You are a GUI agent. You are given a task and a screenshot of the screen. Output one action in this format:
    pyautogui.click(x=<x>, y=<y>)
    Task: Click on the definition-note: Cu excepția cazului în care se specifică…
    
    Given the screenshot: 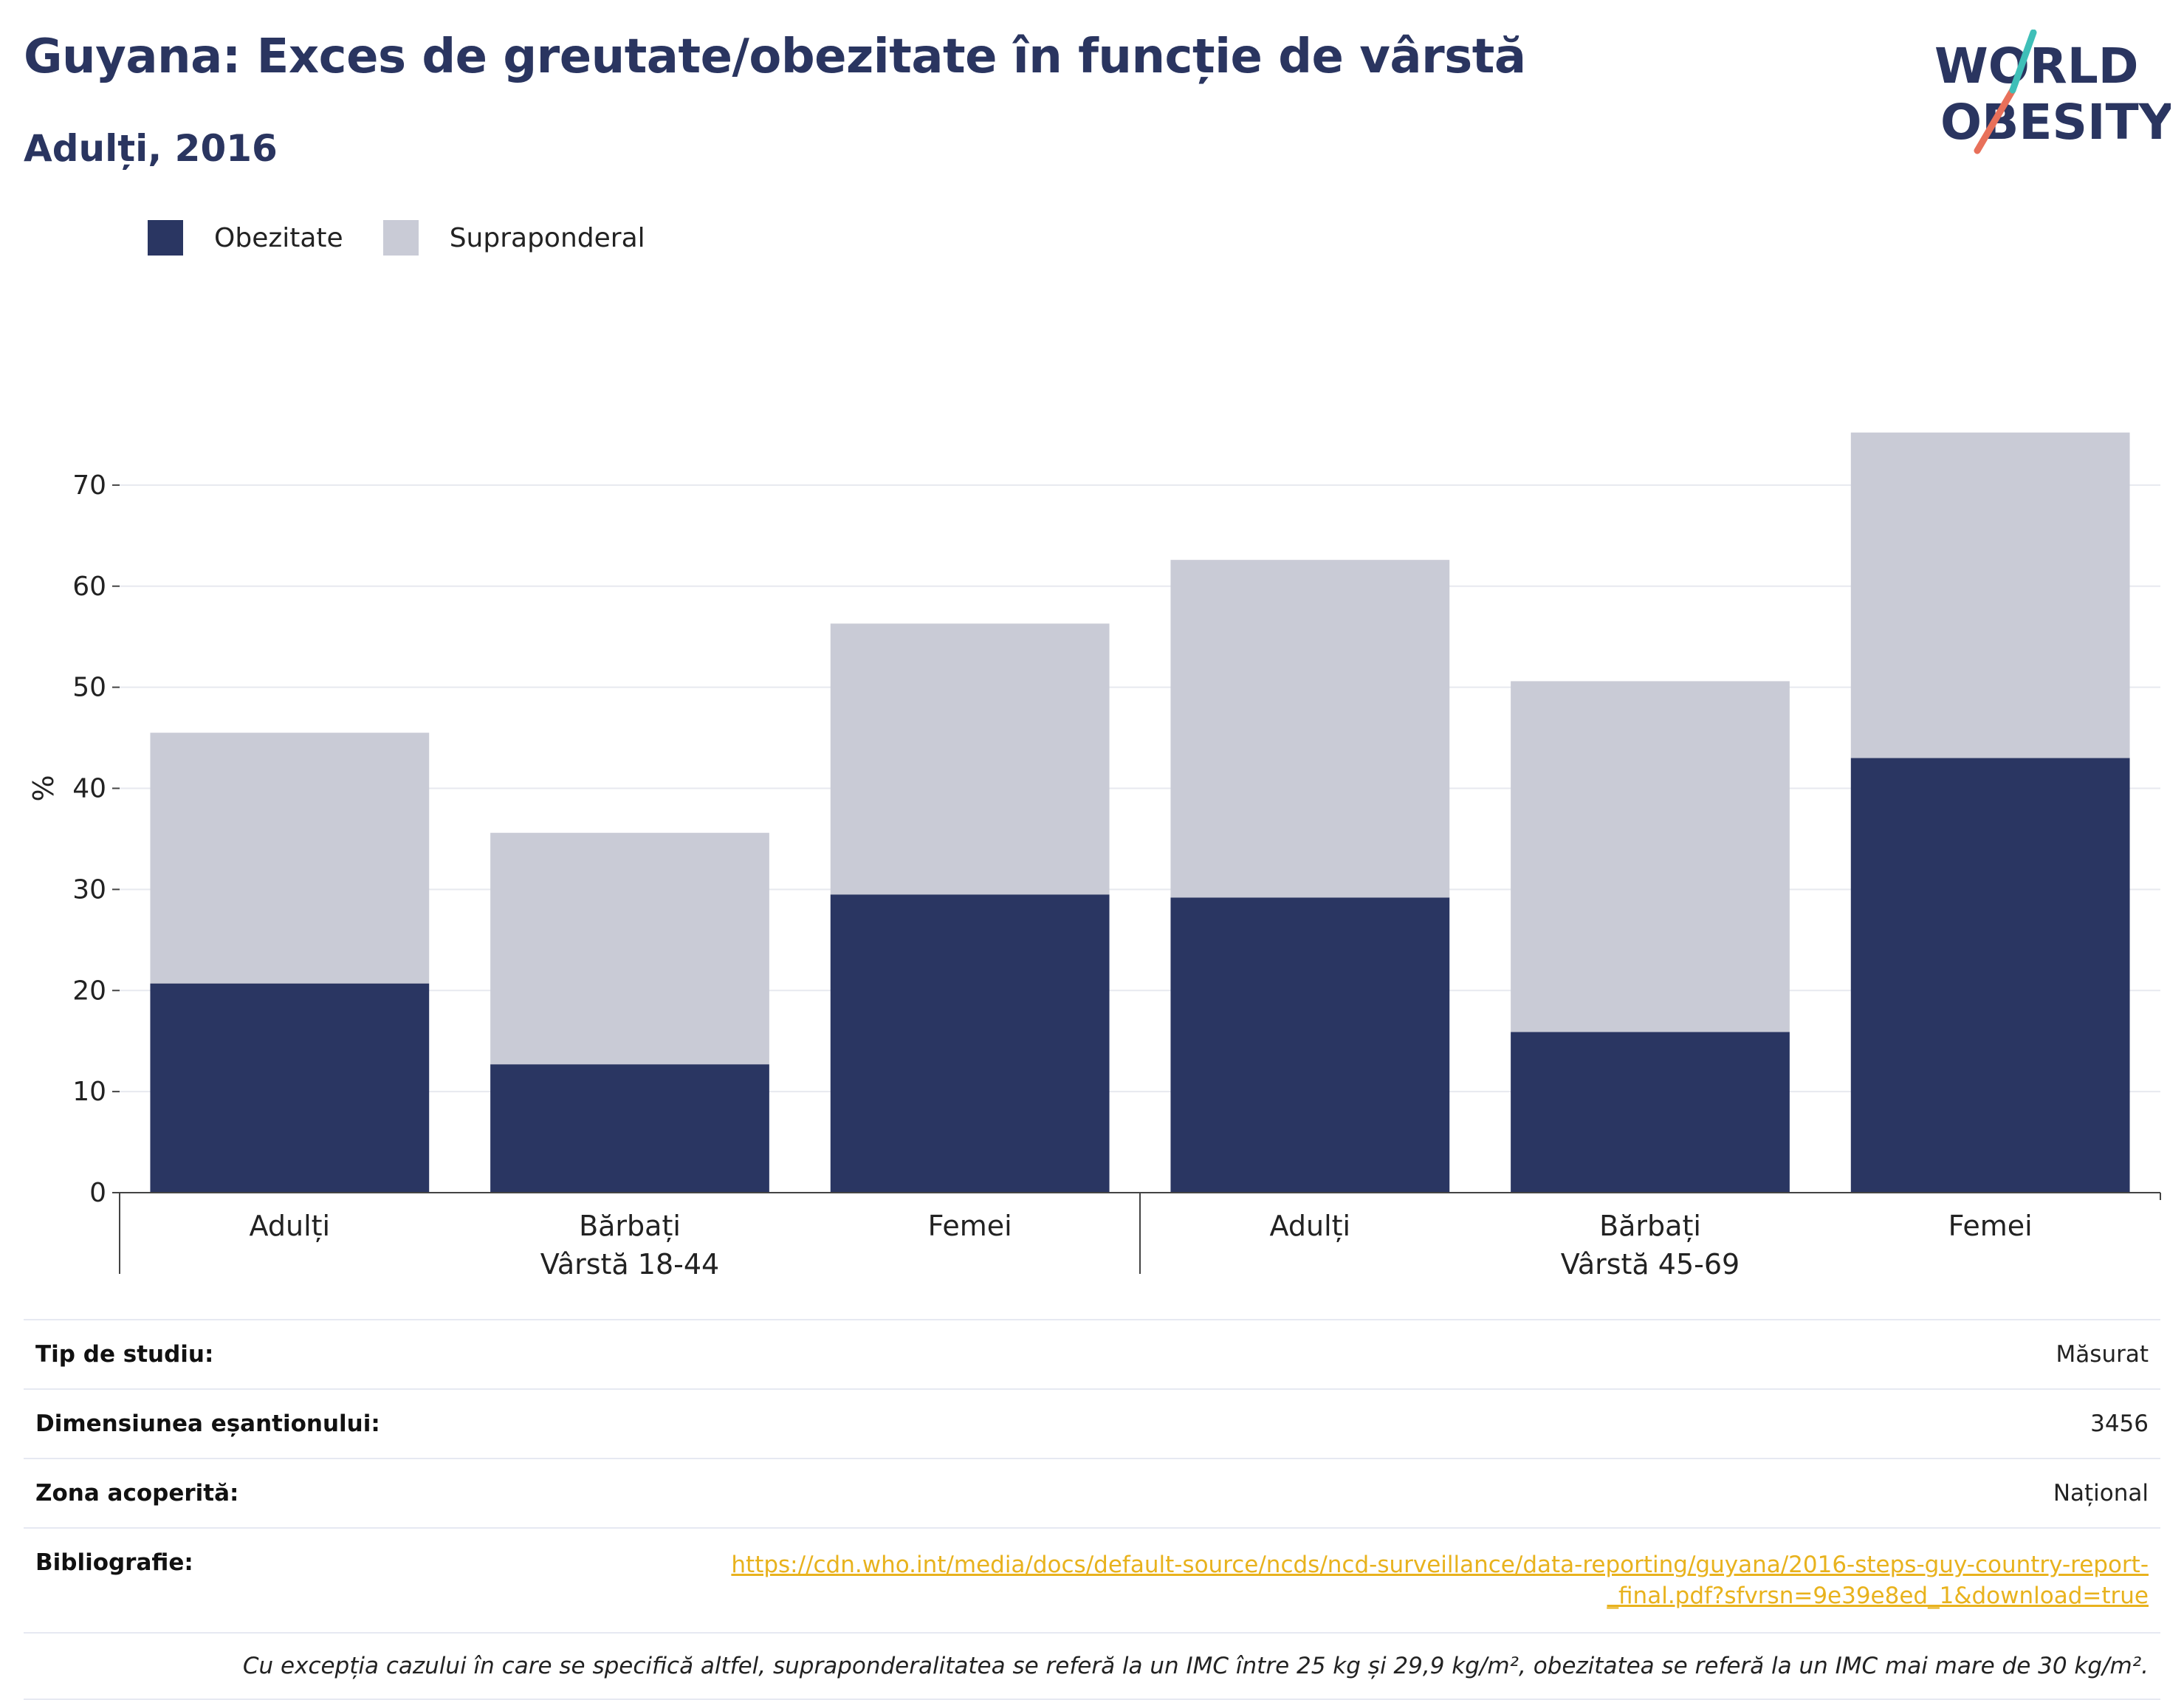 What is the action you would take?
    pyautogui.click(x=1092, y=1666)
    